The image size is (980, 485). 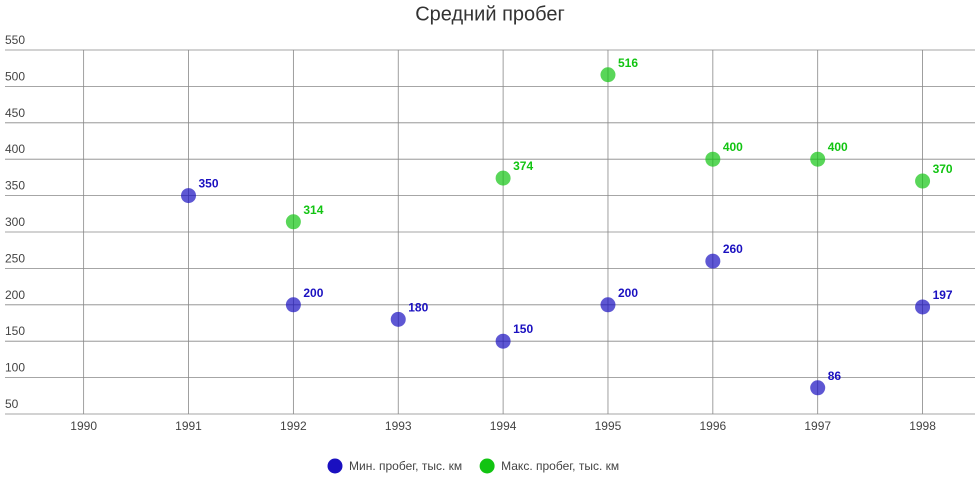 I want to click on y-tick-label: 200, so click(x=15, y=295).